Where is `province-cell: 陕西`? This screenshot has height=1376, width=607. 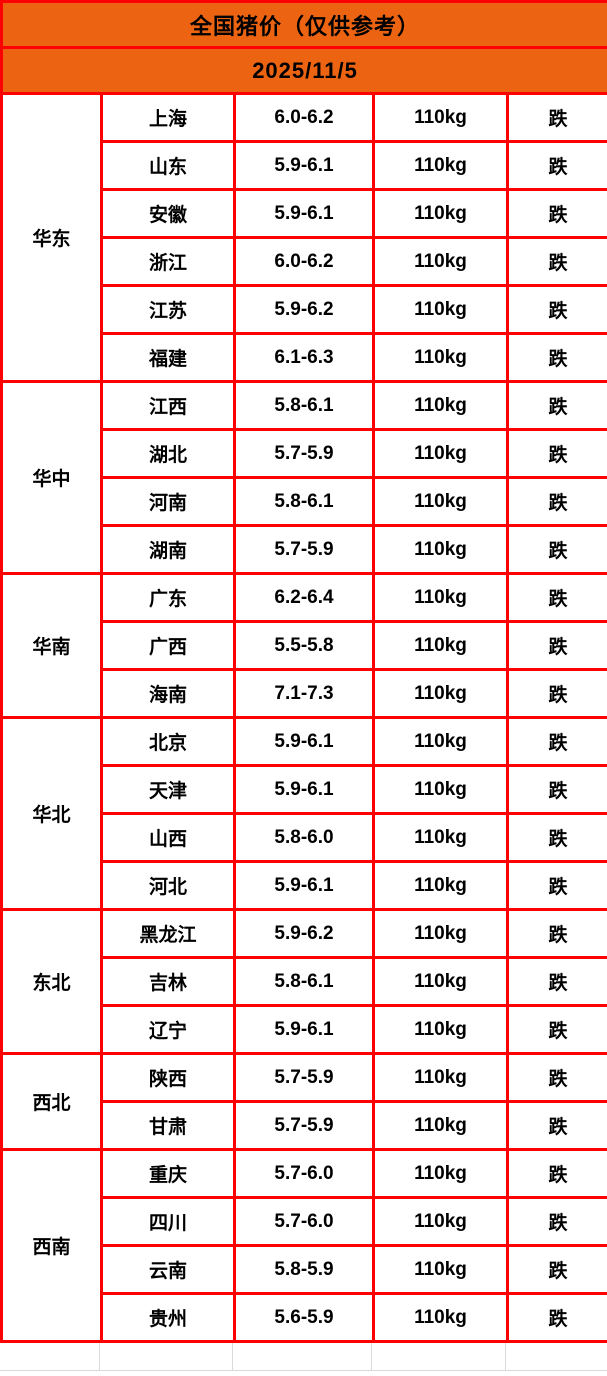 province-cell: 陕西 is located at coordinates (168, 1077).